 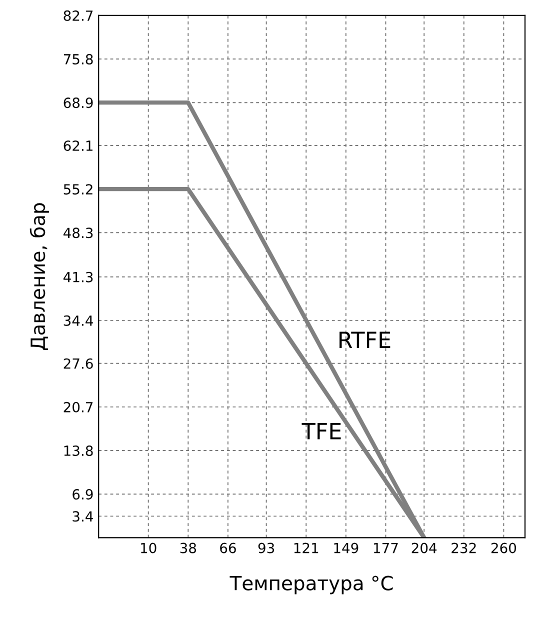 What do you see at coordinates (78, 15) in the screenshot?
I see `y-tick-label: 82.7` at bounding box center [78, 15].